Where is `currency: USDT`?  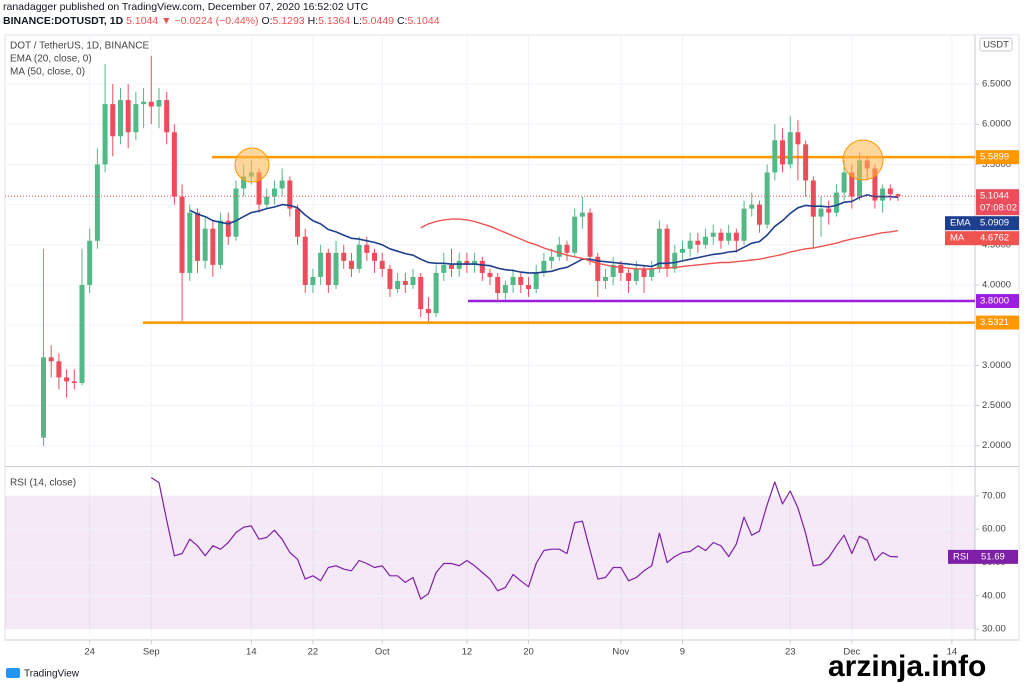
currency: USDT is located at coordinates (996, 45).